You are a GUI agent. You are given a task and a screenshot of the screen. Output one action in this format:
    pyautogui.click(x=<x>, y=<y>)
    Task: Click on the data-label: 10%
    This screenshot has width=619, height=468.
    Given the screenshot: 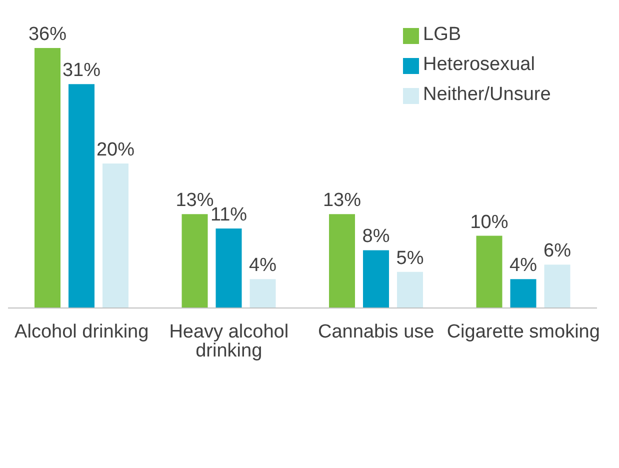 What is the action you would take?
    pyautogui.click(x=489, y=222)
    